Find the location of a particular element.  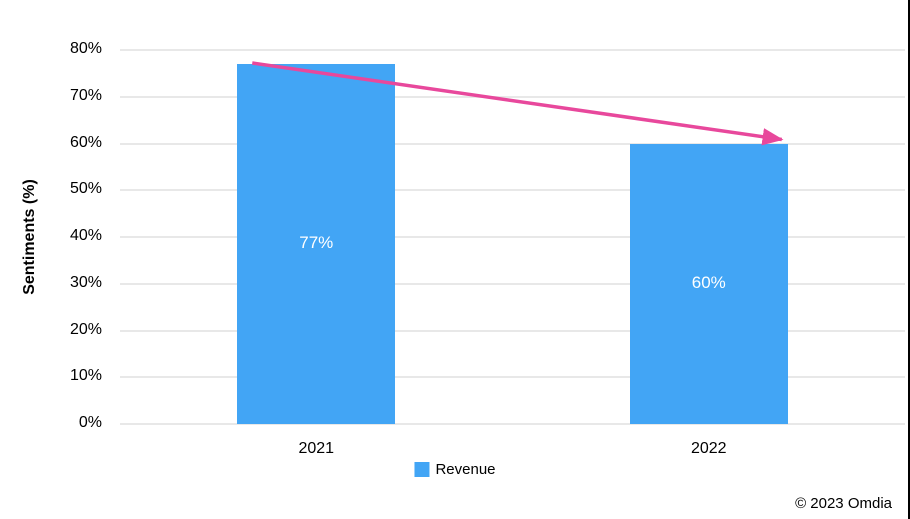

y-tick-label: 40% is located at coordinates (85, 235).